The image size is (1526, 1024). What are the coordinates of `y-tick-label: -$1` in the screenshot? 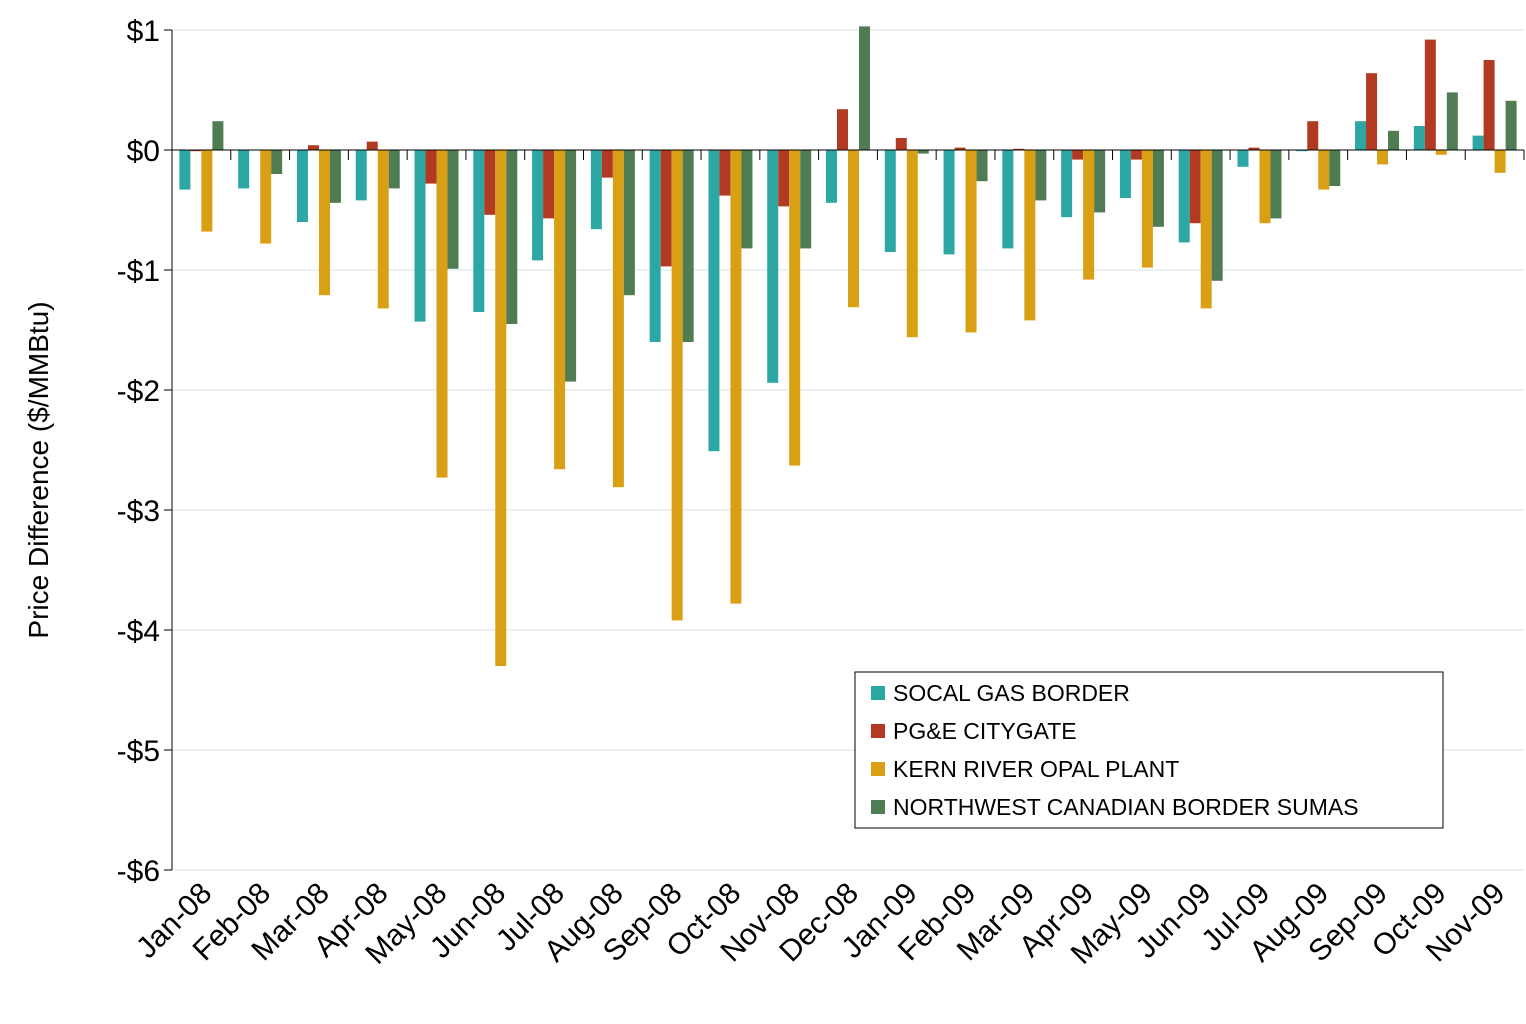 It's located at (138, 271).